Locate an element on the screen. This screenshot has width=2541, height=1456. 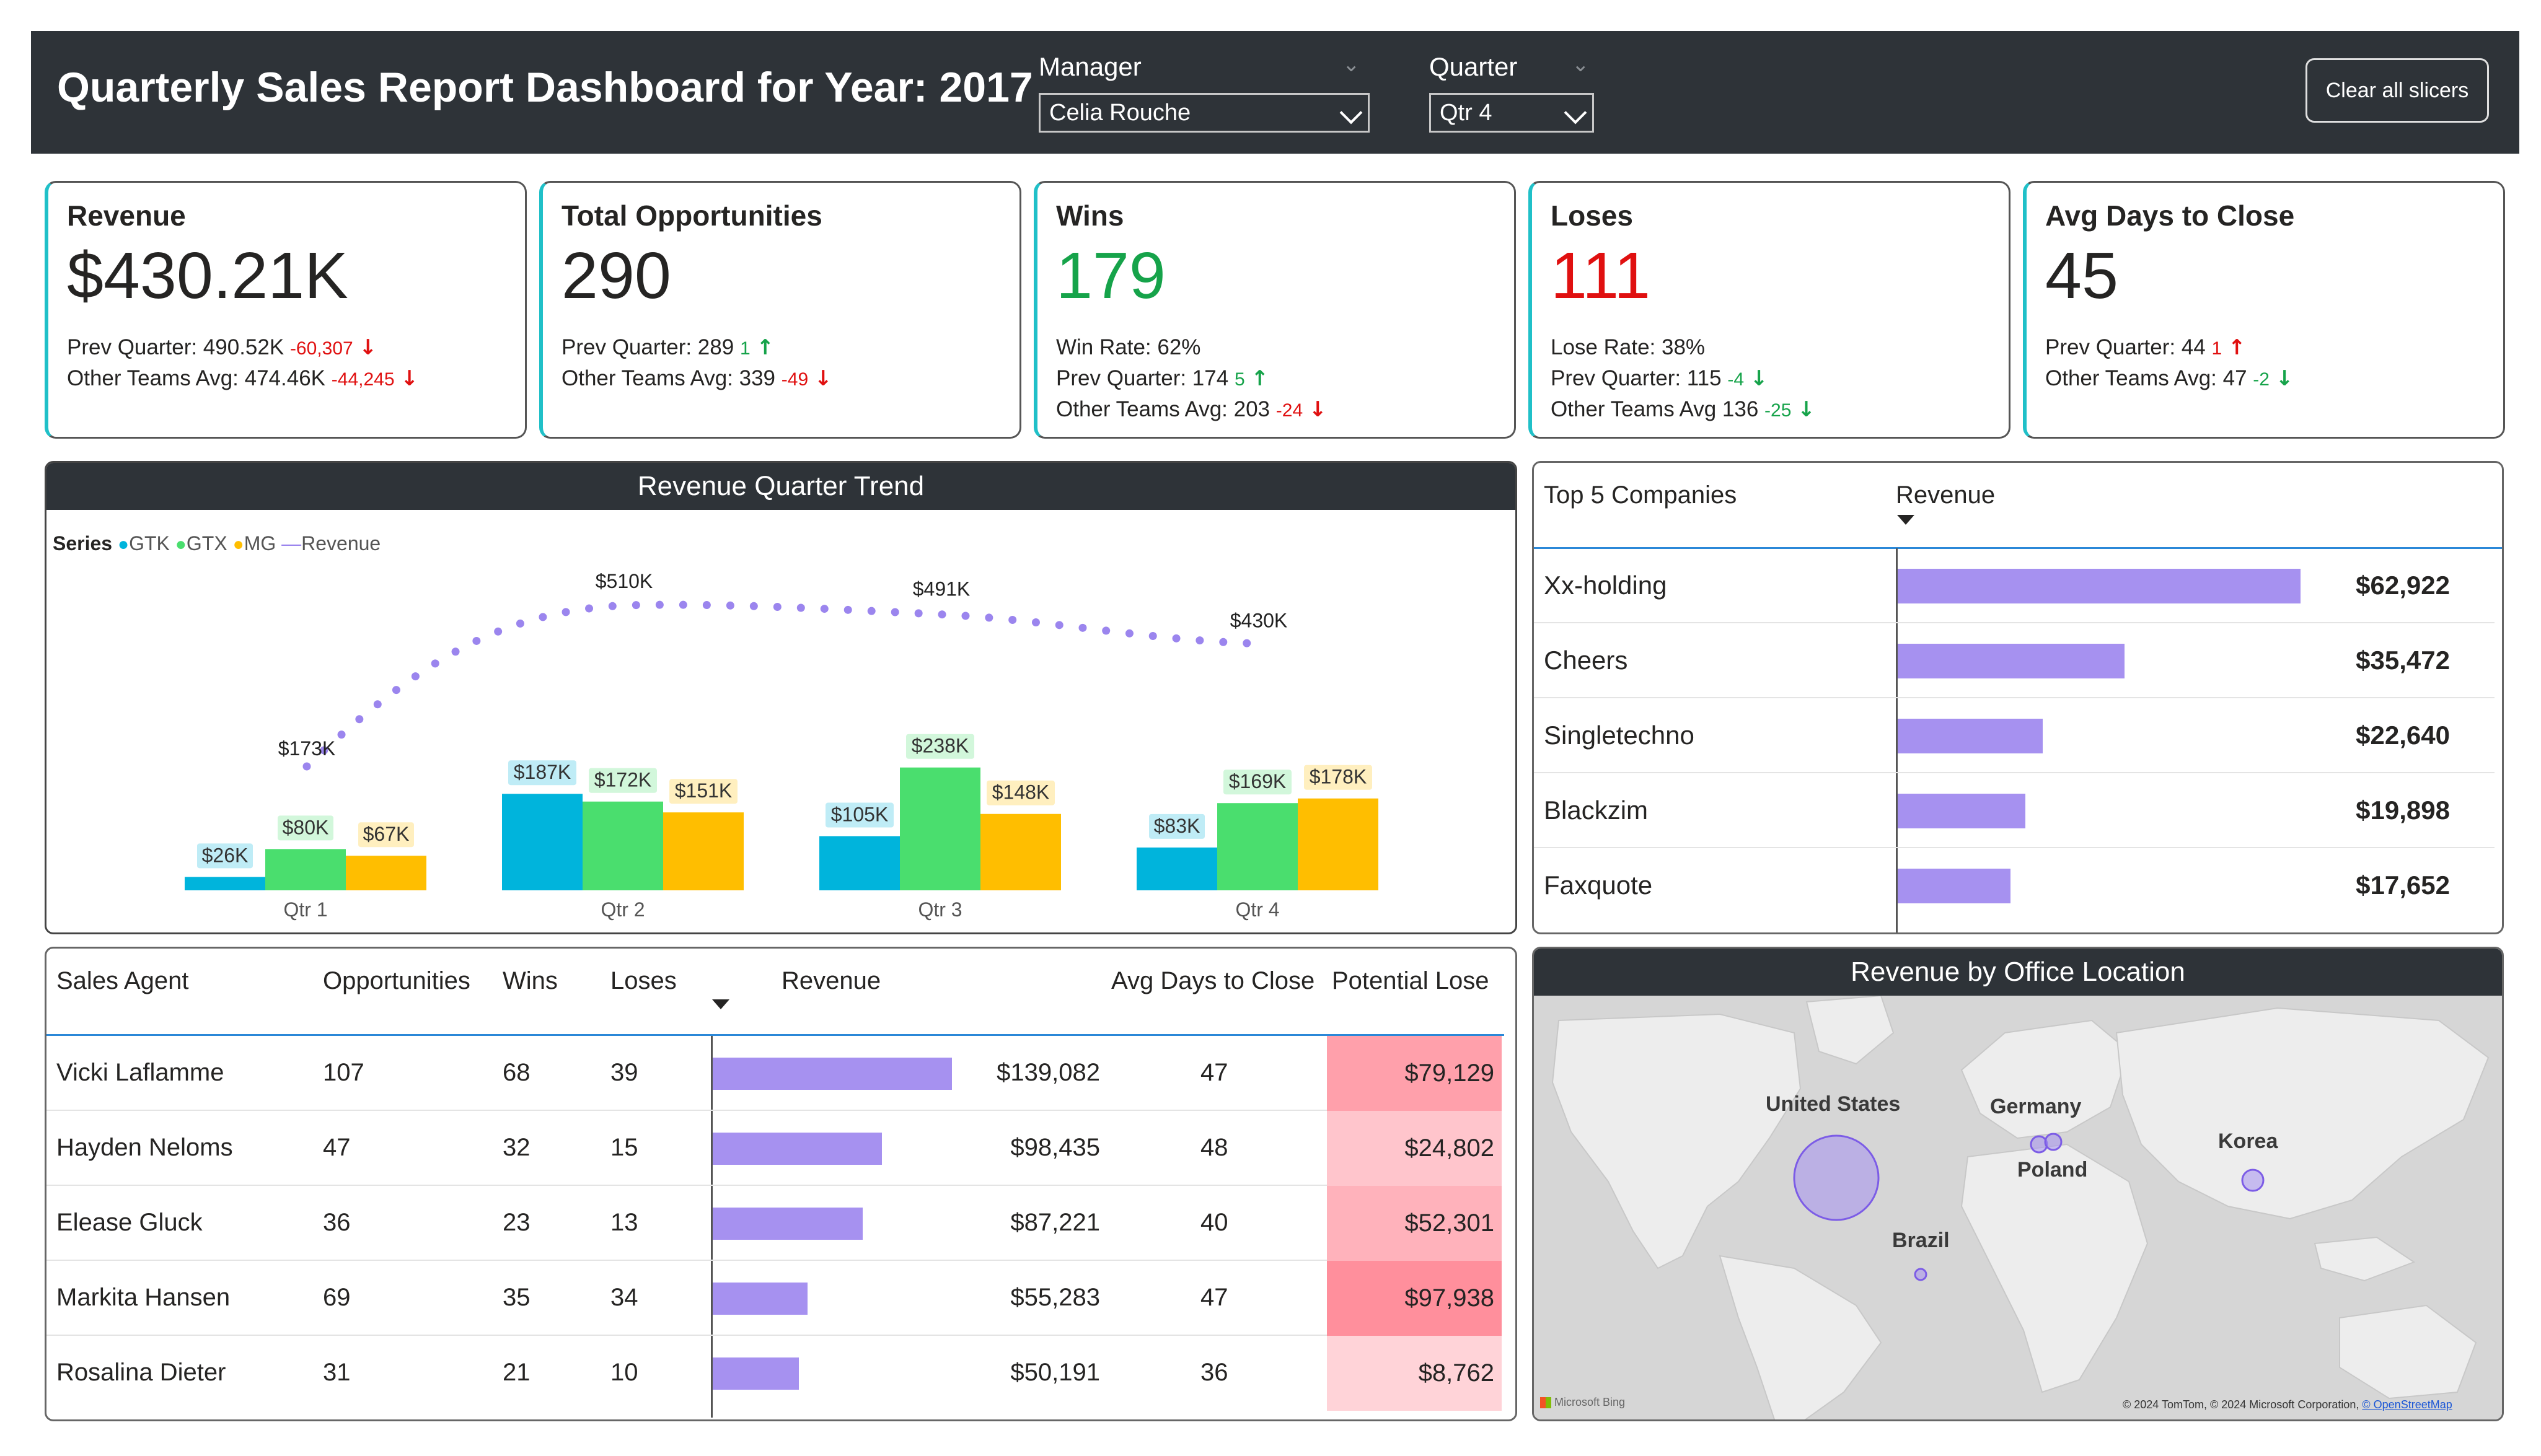
map-bubble-korea is located at coordinates (2253, 1180).